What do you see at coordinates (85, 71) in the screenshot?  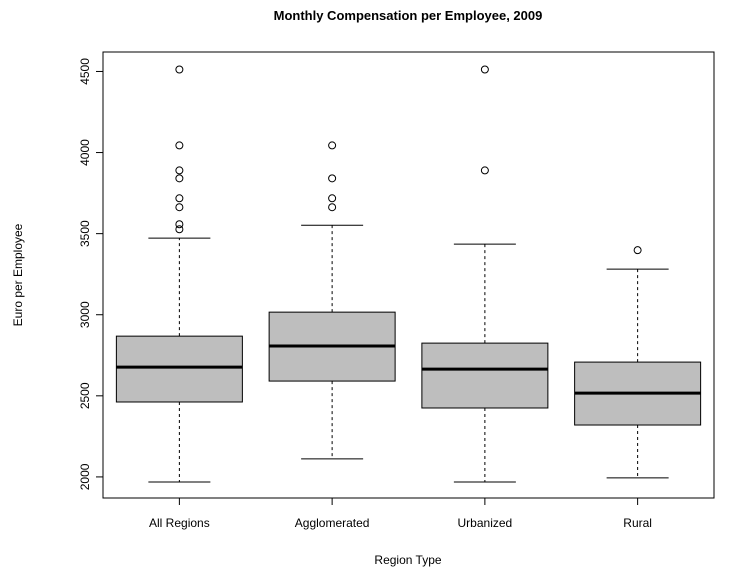 I see `y-tick-label: 4500` at bounding box center [85, 71].